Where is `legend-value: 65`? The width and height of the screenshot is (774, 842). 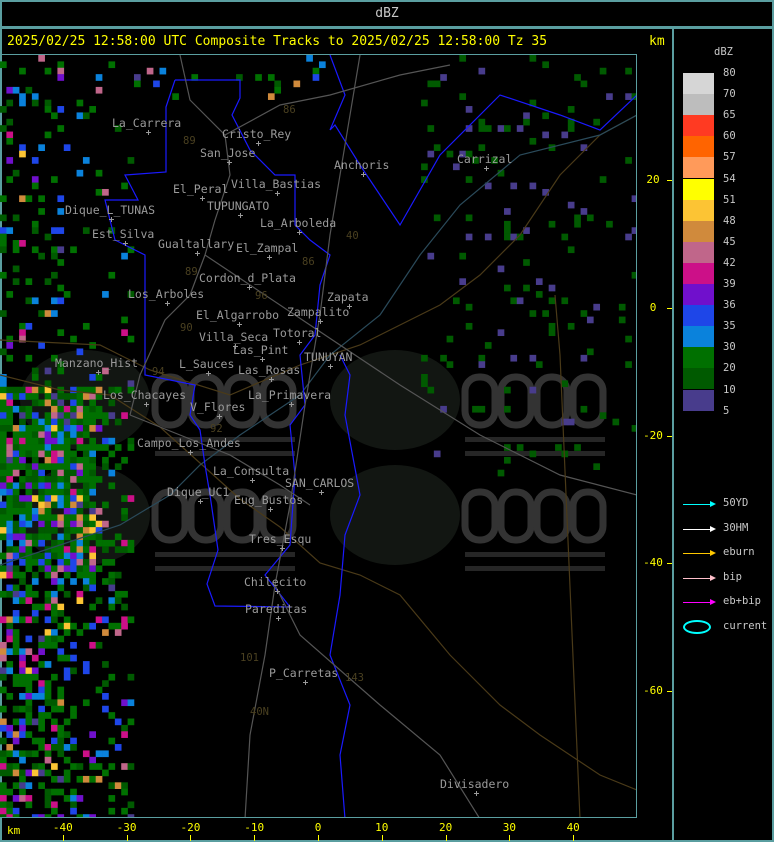
legend-value: 65 is located at coordinates (729, 115).